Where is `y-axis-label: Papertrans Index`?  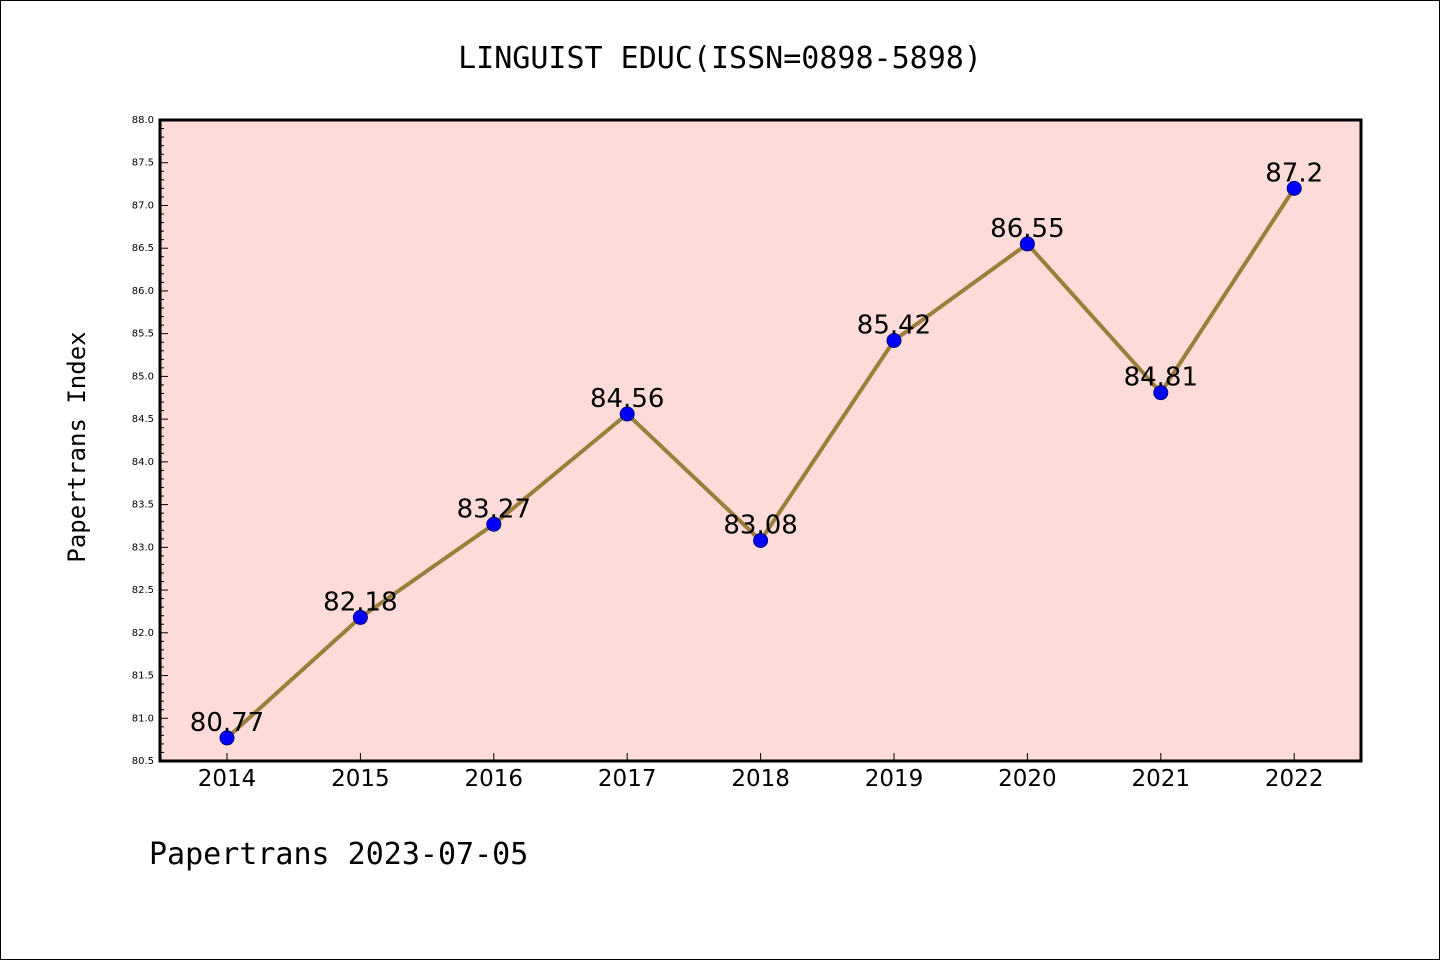
y-axis-label: Papertrans Index is located at coordinates (77, 446).